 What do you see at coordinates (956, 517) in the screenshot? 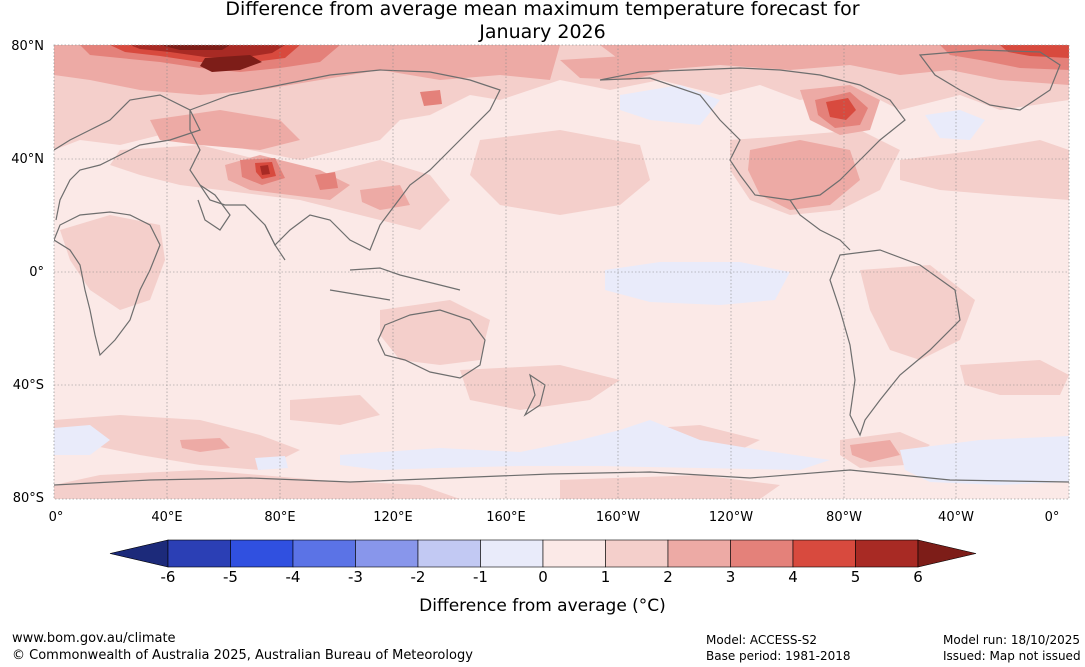
I see `lon-label-40w: 40°W` at bounding box center [956, 517].